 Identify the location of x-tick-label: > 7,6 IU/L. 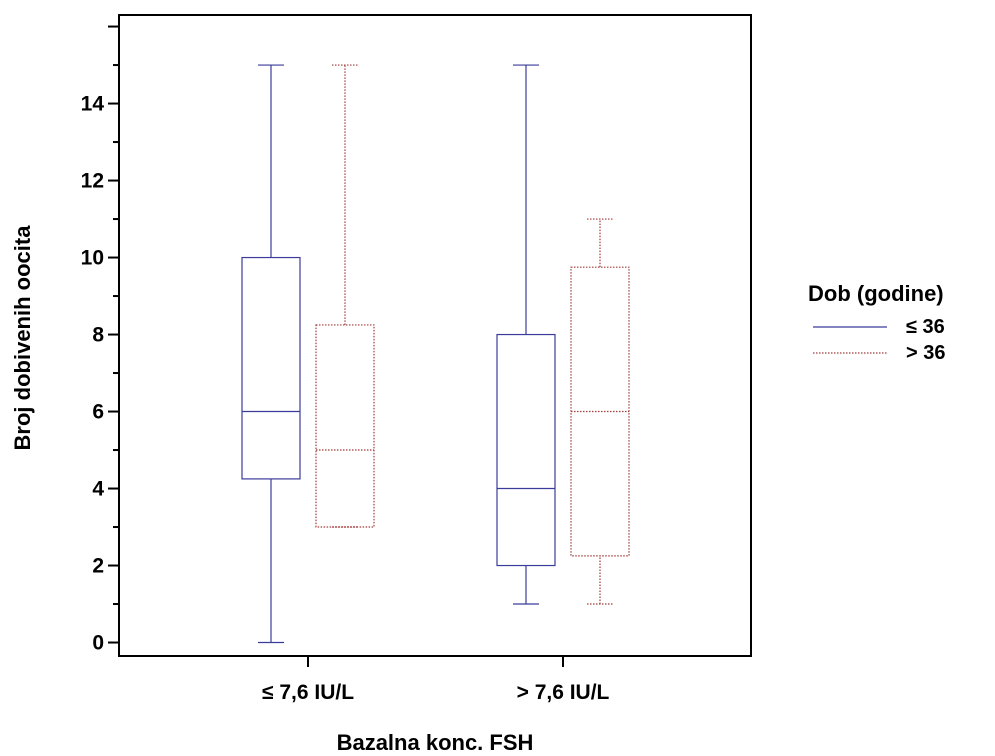
(563, 692).